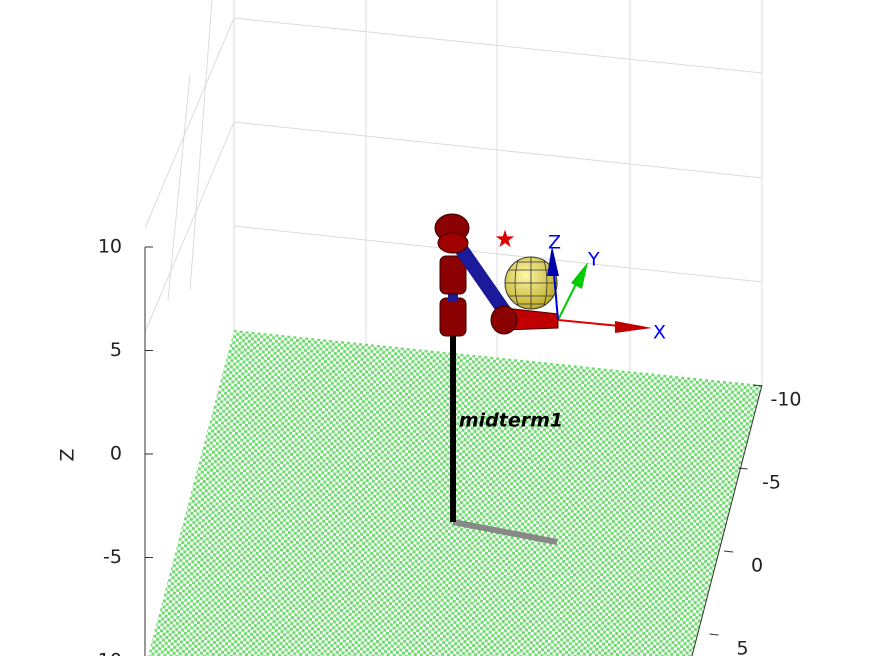 The height and width of the screenshot is (656, 875). What do you see at coordinates (505, 532) in the screenshot?
I see `shadow` at bounding box center [505, 532].